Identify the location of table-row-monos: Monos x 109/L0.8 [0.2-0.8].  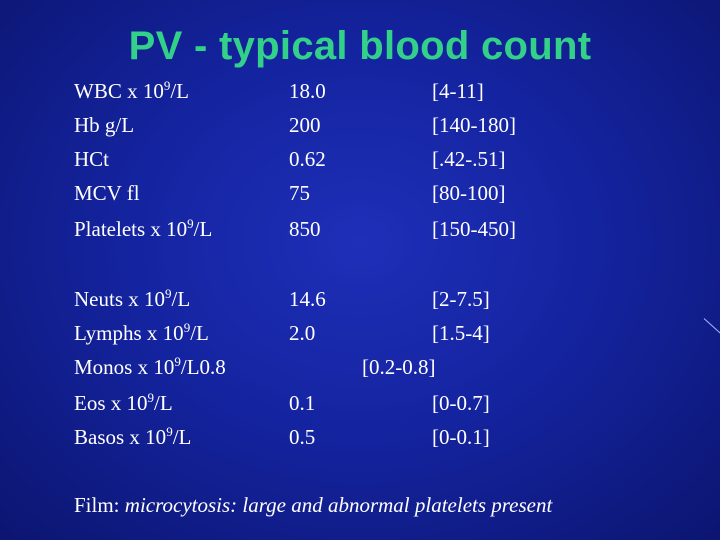
(360, 367).